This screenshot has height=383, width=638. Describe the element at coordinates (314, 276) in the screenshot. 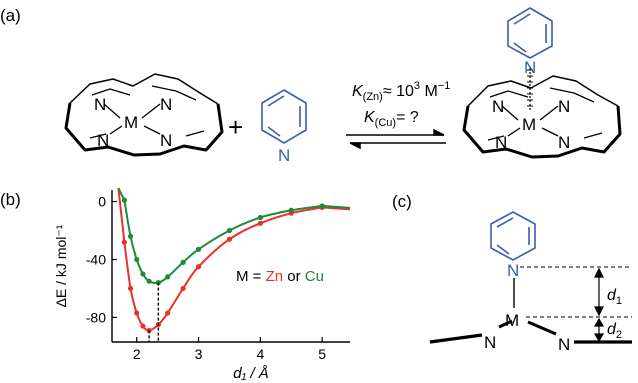

I see `legend-cu: Cu` at that location.